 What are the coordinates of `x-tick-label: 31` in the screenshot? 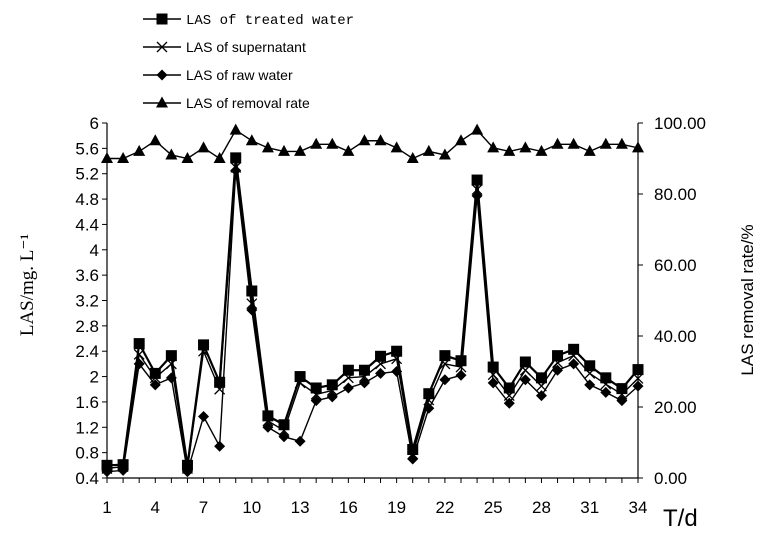 It's located at (589, 507).